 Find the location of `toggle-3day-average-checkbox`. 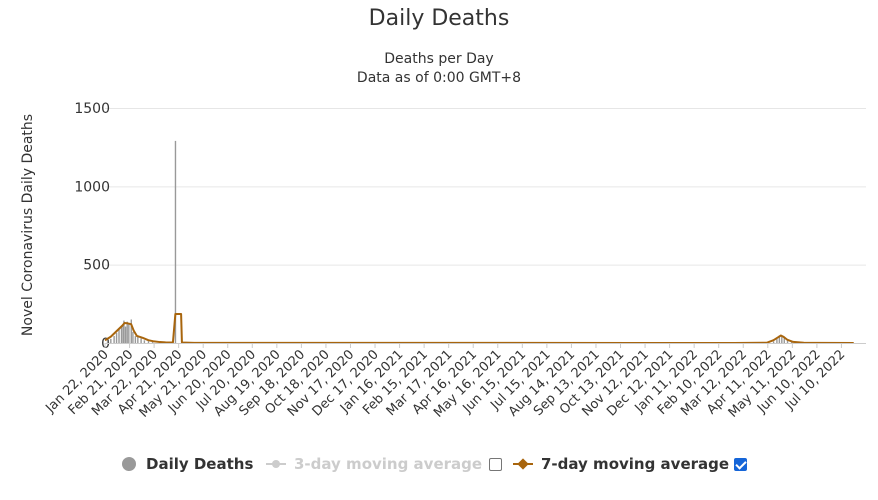

toggle-3day-average-checkbox is located at coordinates (495, 464).